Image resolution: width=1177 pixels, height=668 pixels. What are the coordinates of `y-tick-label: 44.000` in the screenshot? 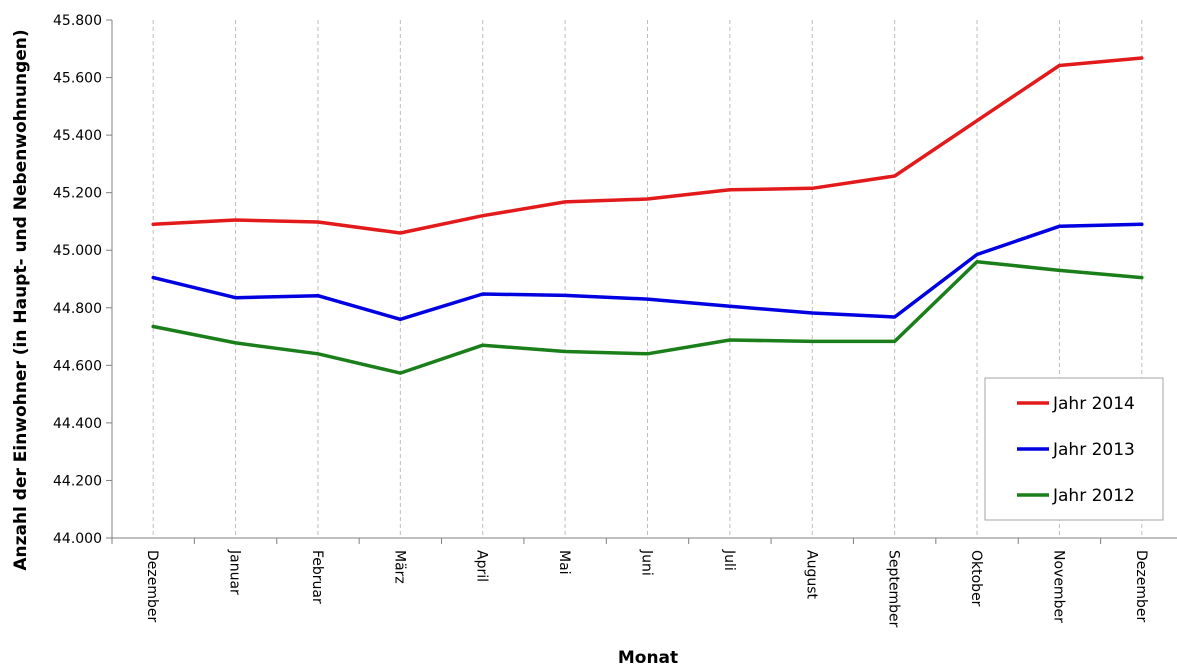 It's located at (77, 539).